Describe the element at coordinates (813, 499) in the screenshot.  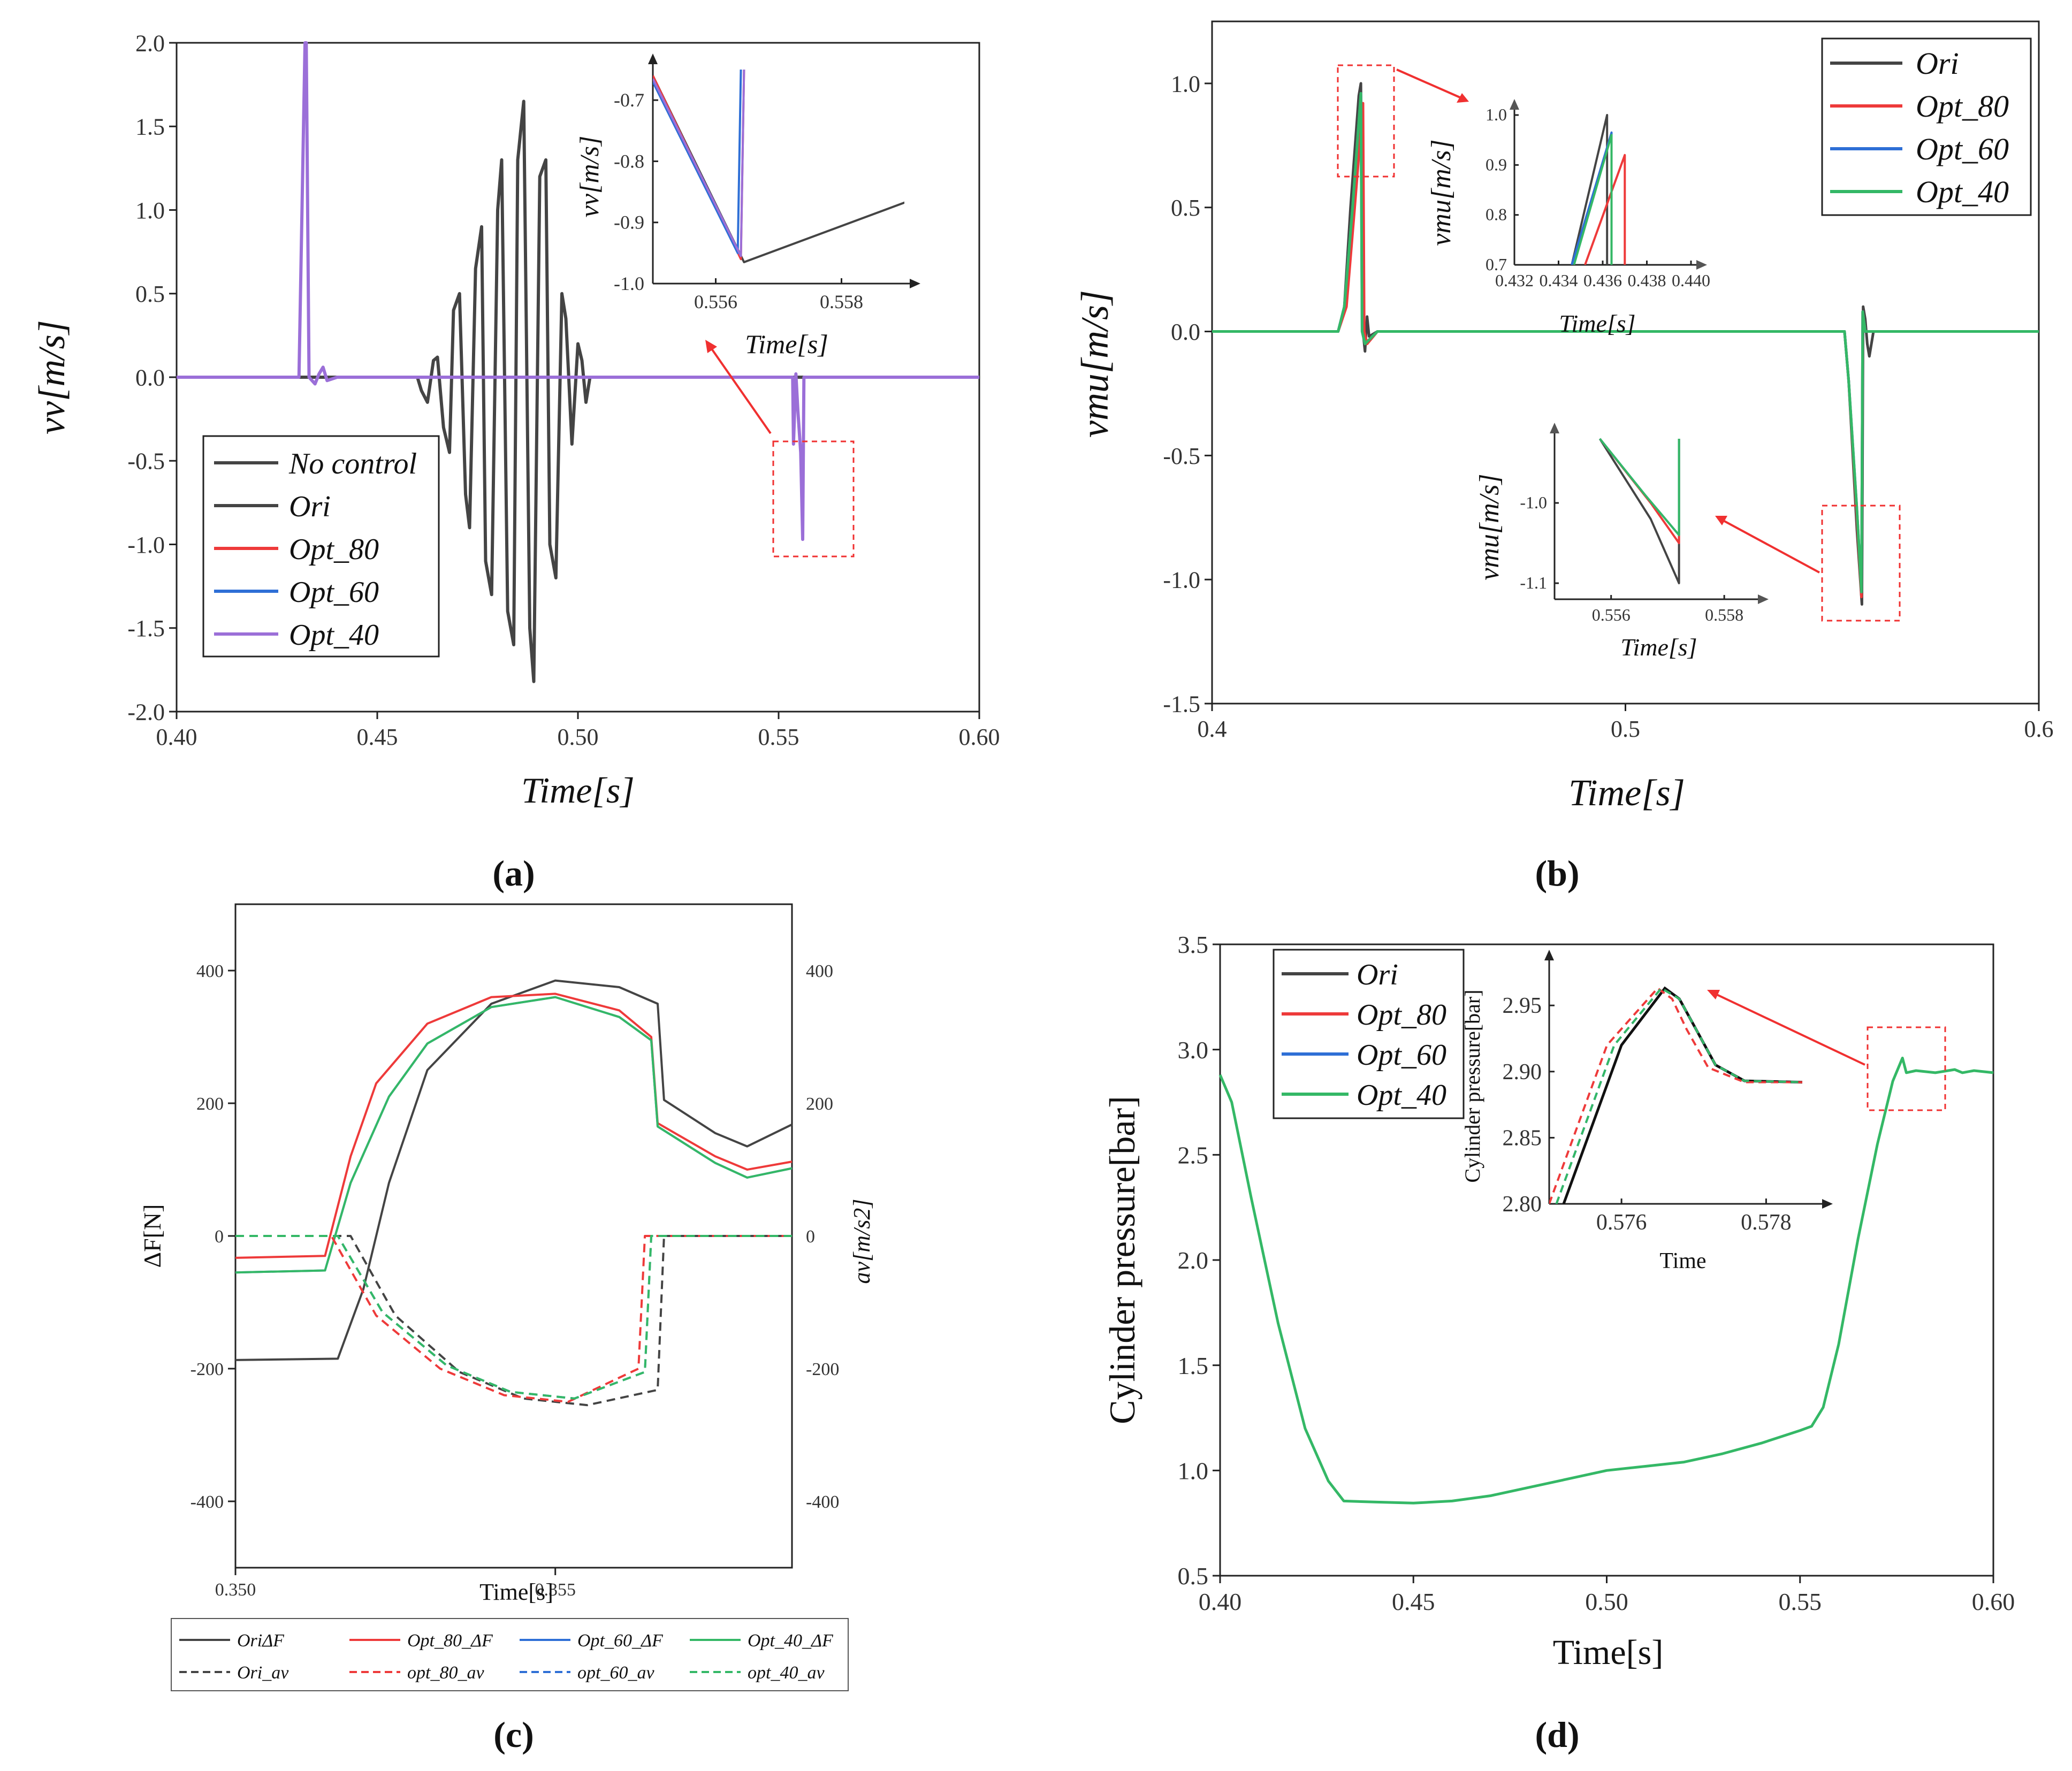
I see `panel-a-zoom-box` at that location.